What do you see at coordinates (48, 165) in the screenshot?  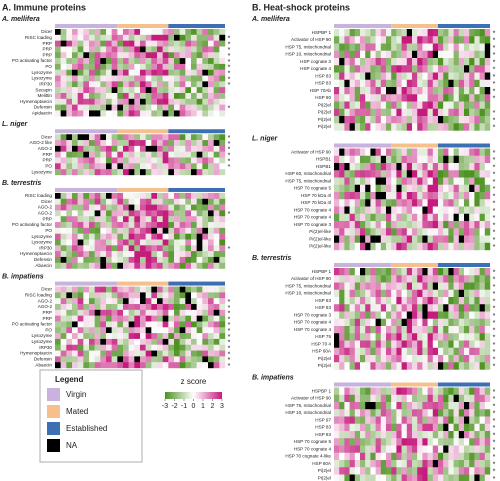 I see `row-label: PO` at bounding box center [48, 165].